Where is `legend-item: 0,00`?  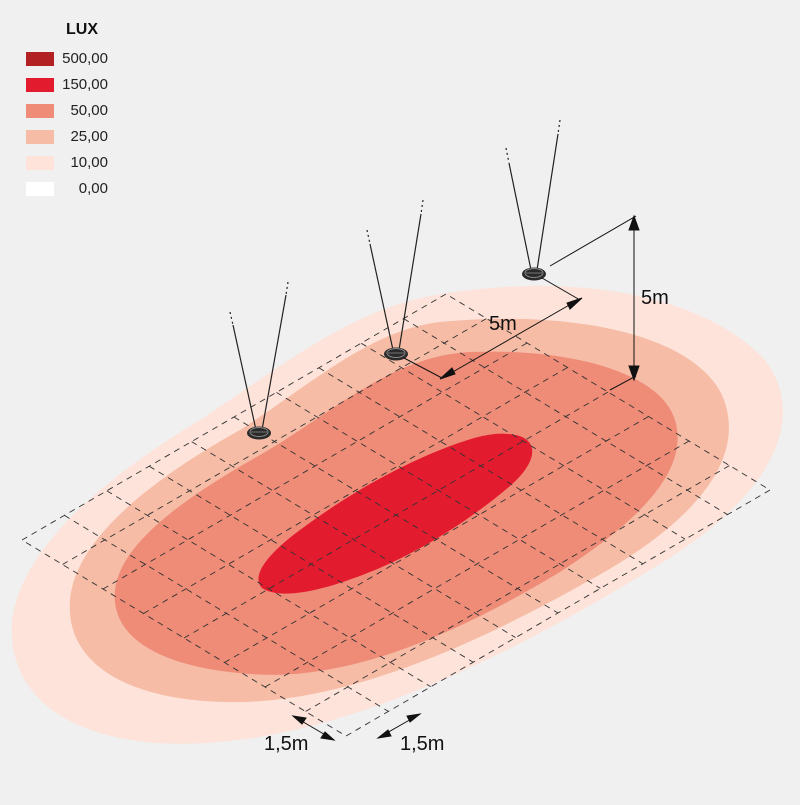
legend-item: 0,00 is located at coordinates (76, 193).